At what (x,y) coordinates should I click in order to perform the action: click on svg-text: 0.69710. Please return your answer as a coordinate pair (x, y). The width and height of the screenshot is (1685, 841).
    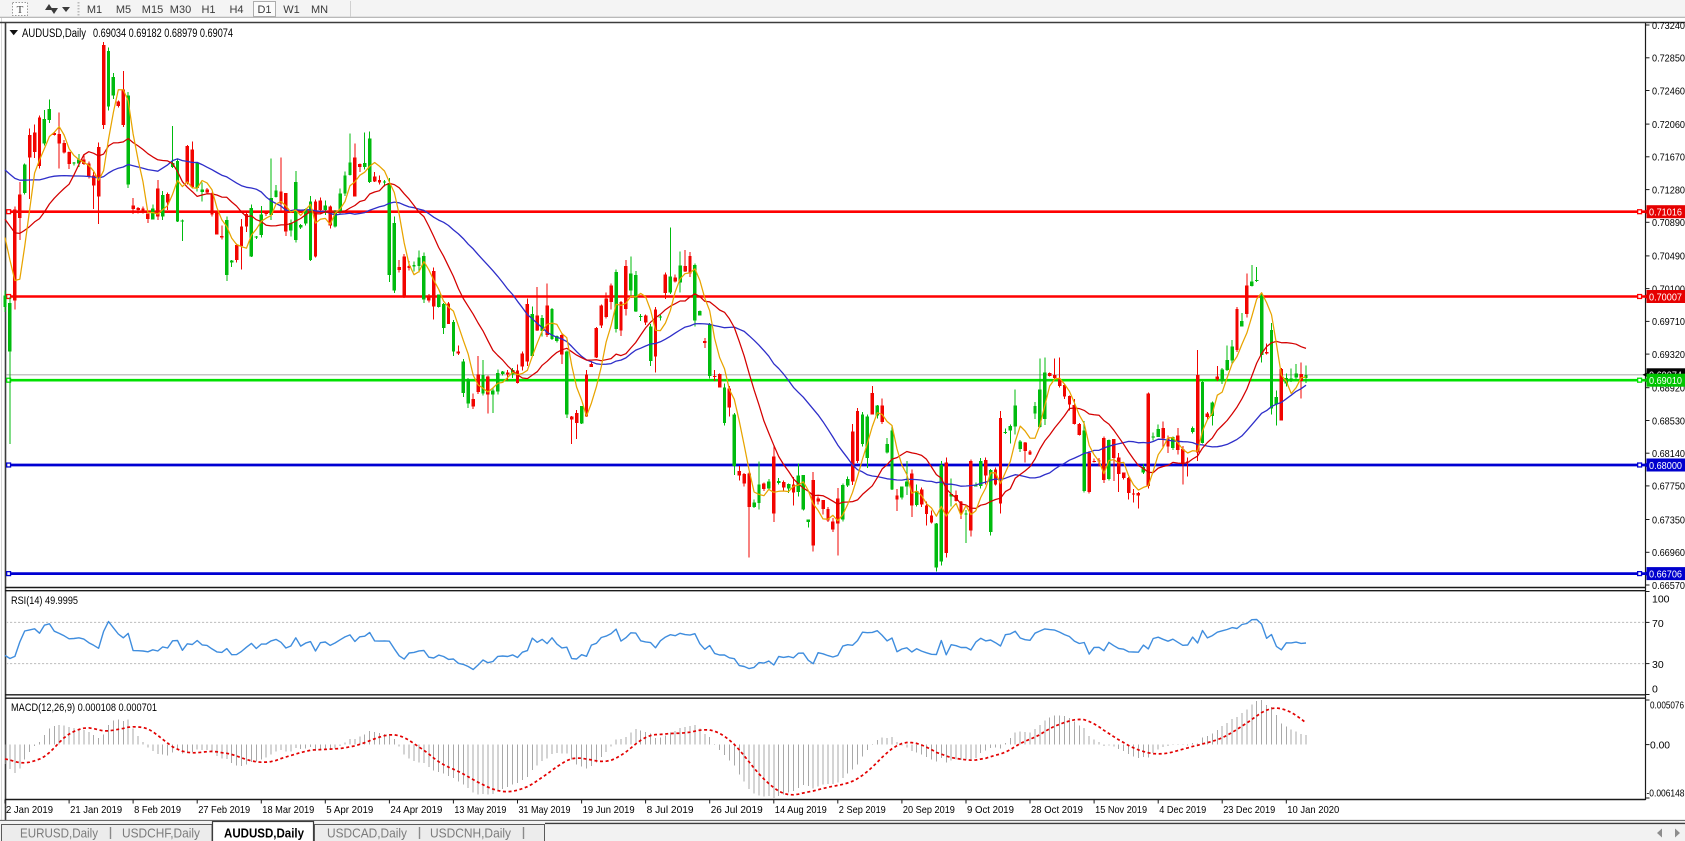
    Looking at the image, I should click on (1668, 322).